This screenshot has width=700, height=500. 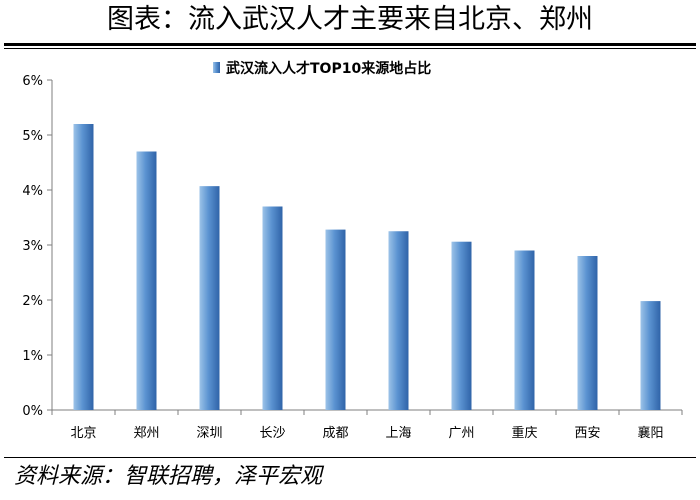 I want to click on x-tick-label: 广州, so click(x=461, y=433).